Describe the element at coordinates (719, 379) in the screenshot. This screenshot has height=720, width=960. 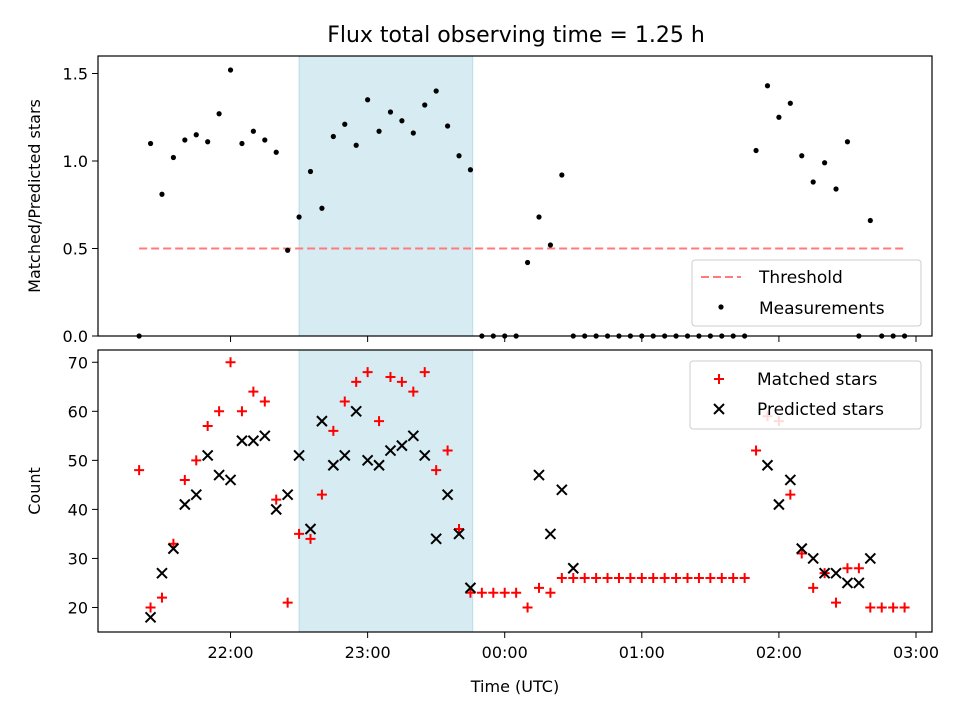
I see `legend-matched-swatch` at that location.